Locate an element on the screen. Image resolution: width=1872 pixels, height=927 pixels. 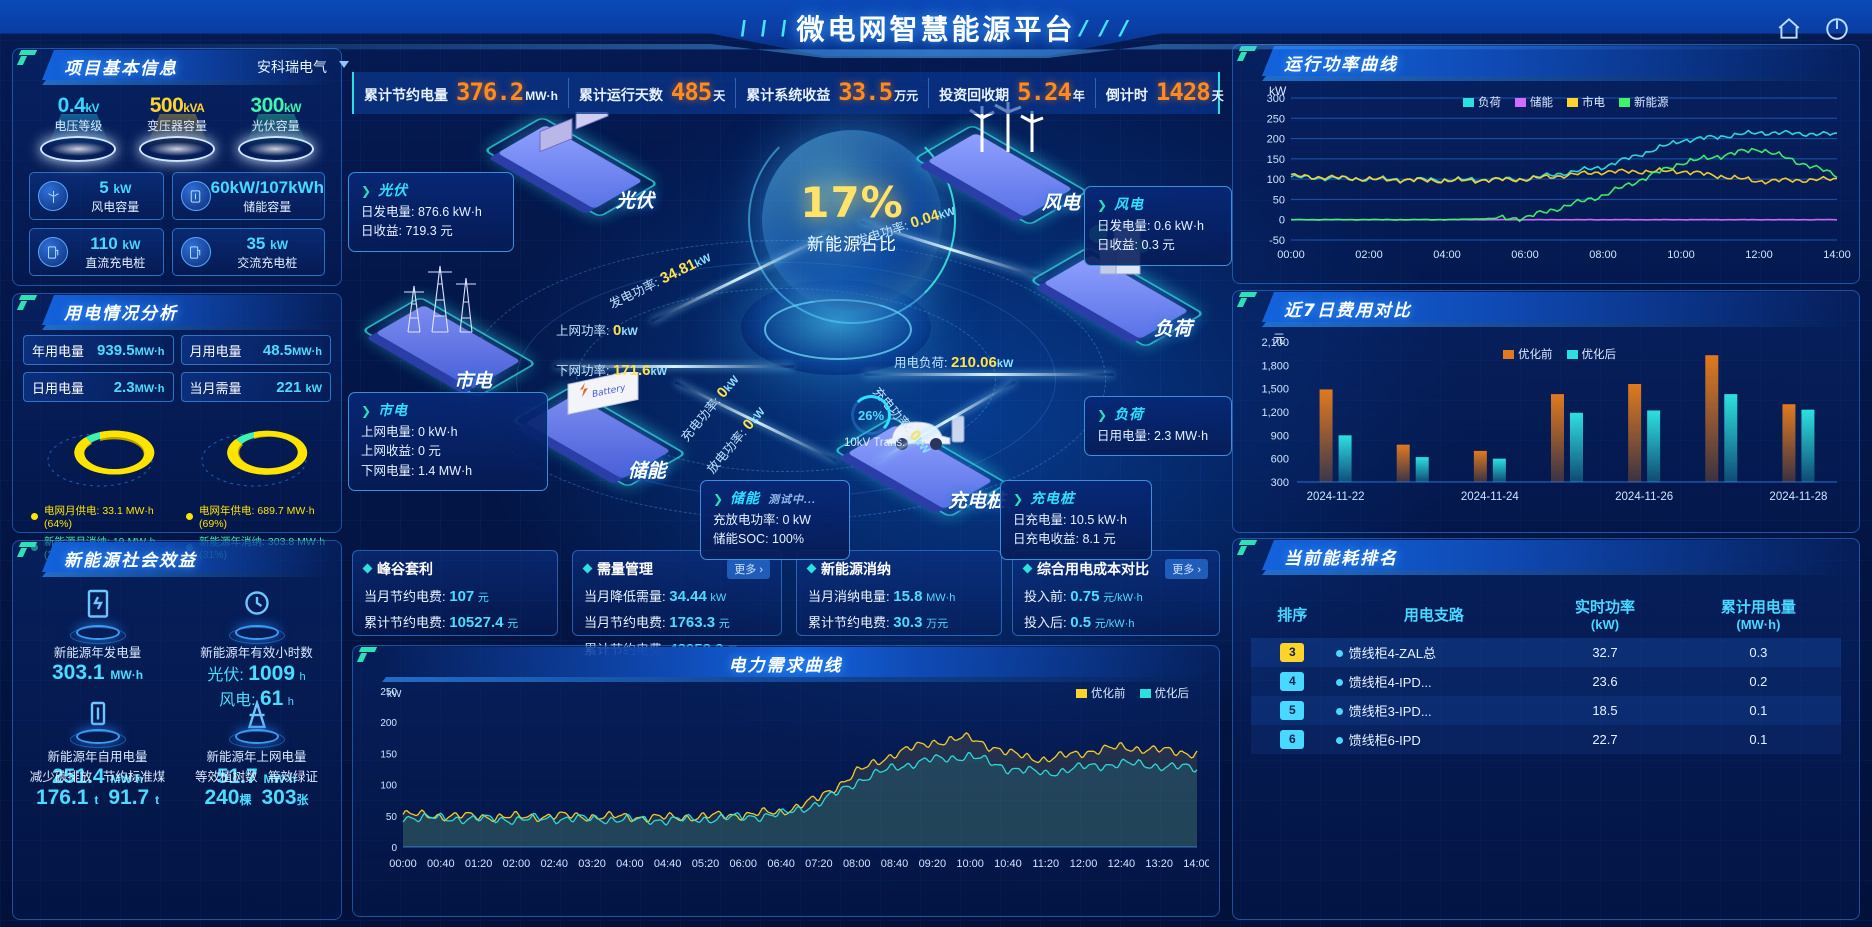
home-icon is located at coordinates (1789, 31).